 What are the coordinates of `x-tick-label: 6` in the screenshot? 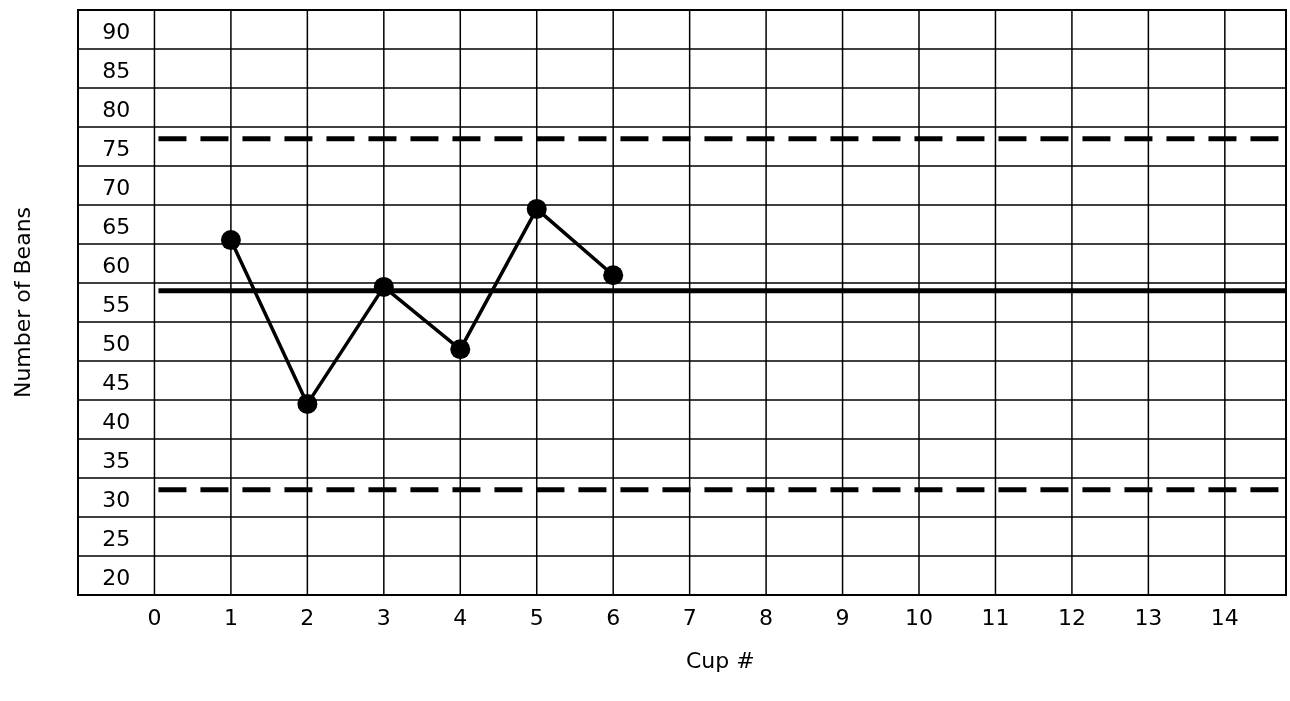 It's located at (613, 617).